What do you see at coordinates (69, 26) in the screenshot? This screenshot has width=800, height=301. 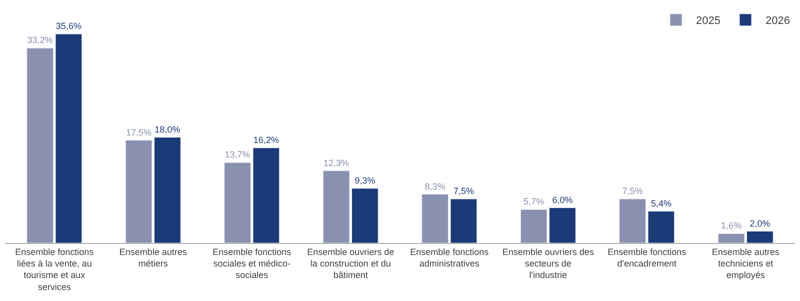 I see `data-label: 35,6%` at bounding box center [69, 26].